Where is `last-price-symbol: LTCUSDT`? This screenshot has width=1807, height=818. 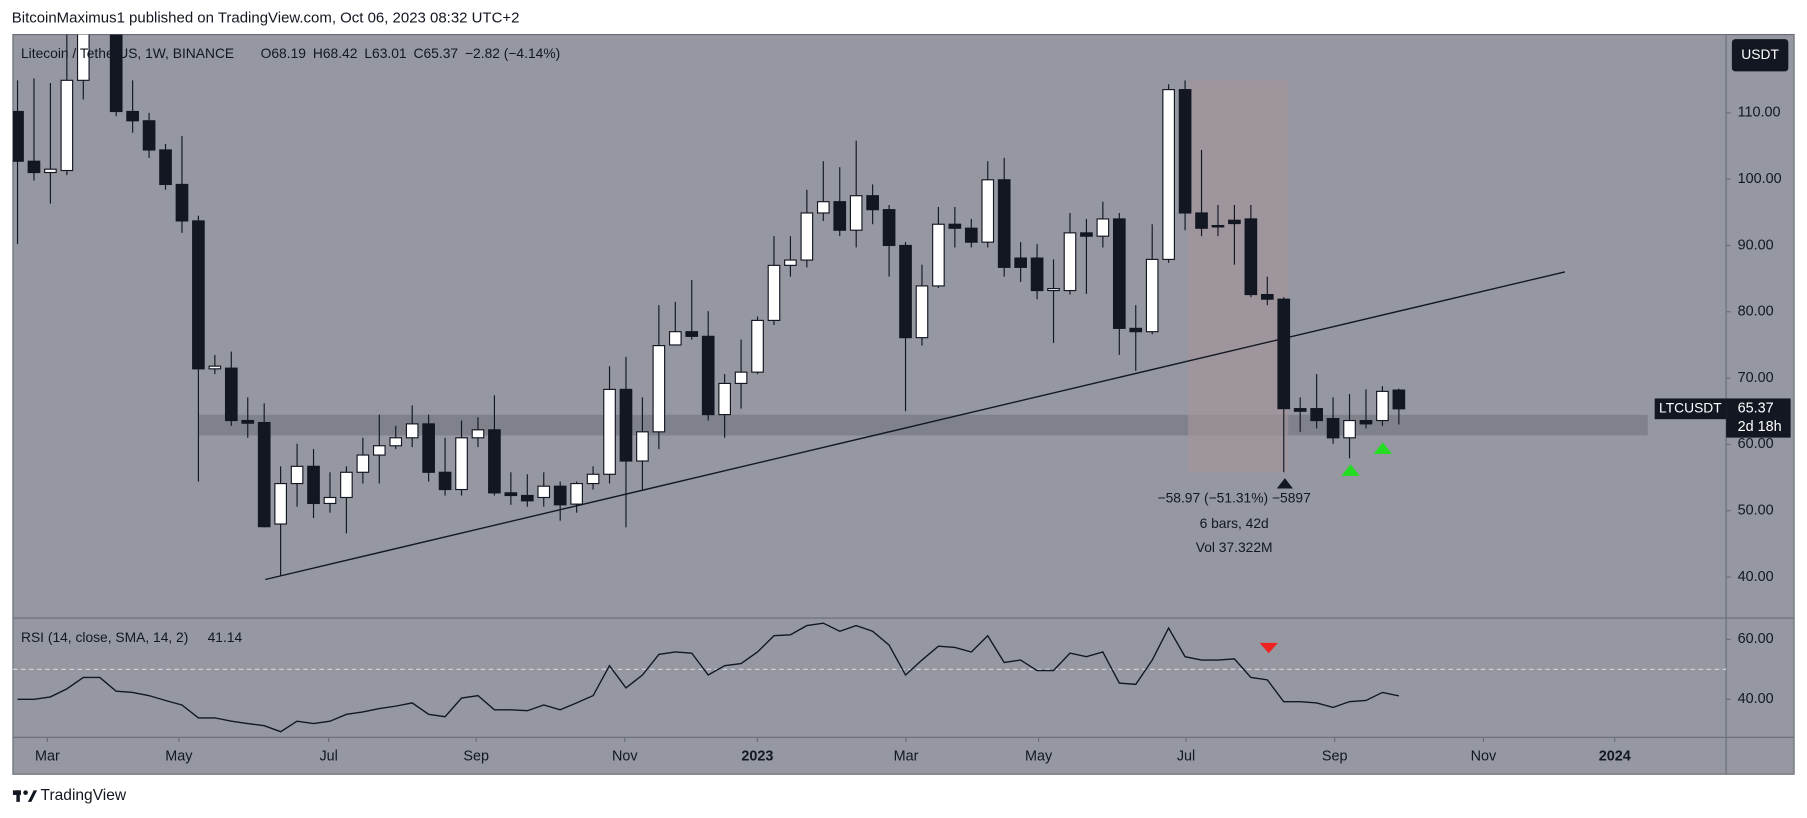 last-price-symbol: LTCUSDT is located at coordinates (1690, 407).